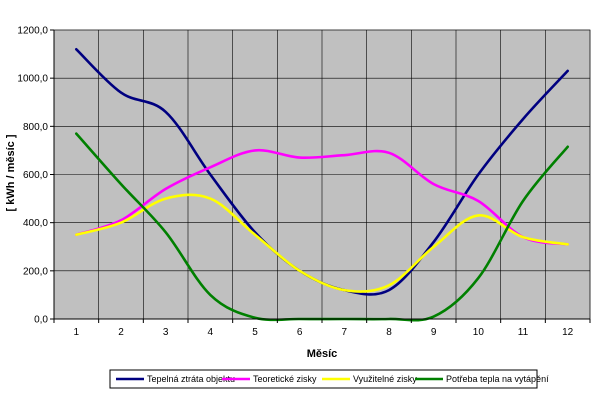 Image resolution: width=600 pixels, height=404 pixels. What do you see at coordinates (41, 320) in the screenshot?
I see `y-tick-label: 0,0` at bounding box center [41, 320].